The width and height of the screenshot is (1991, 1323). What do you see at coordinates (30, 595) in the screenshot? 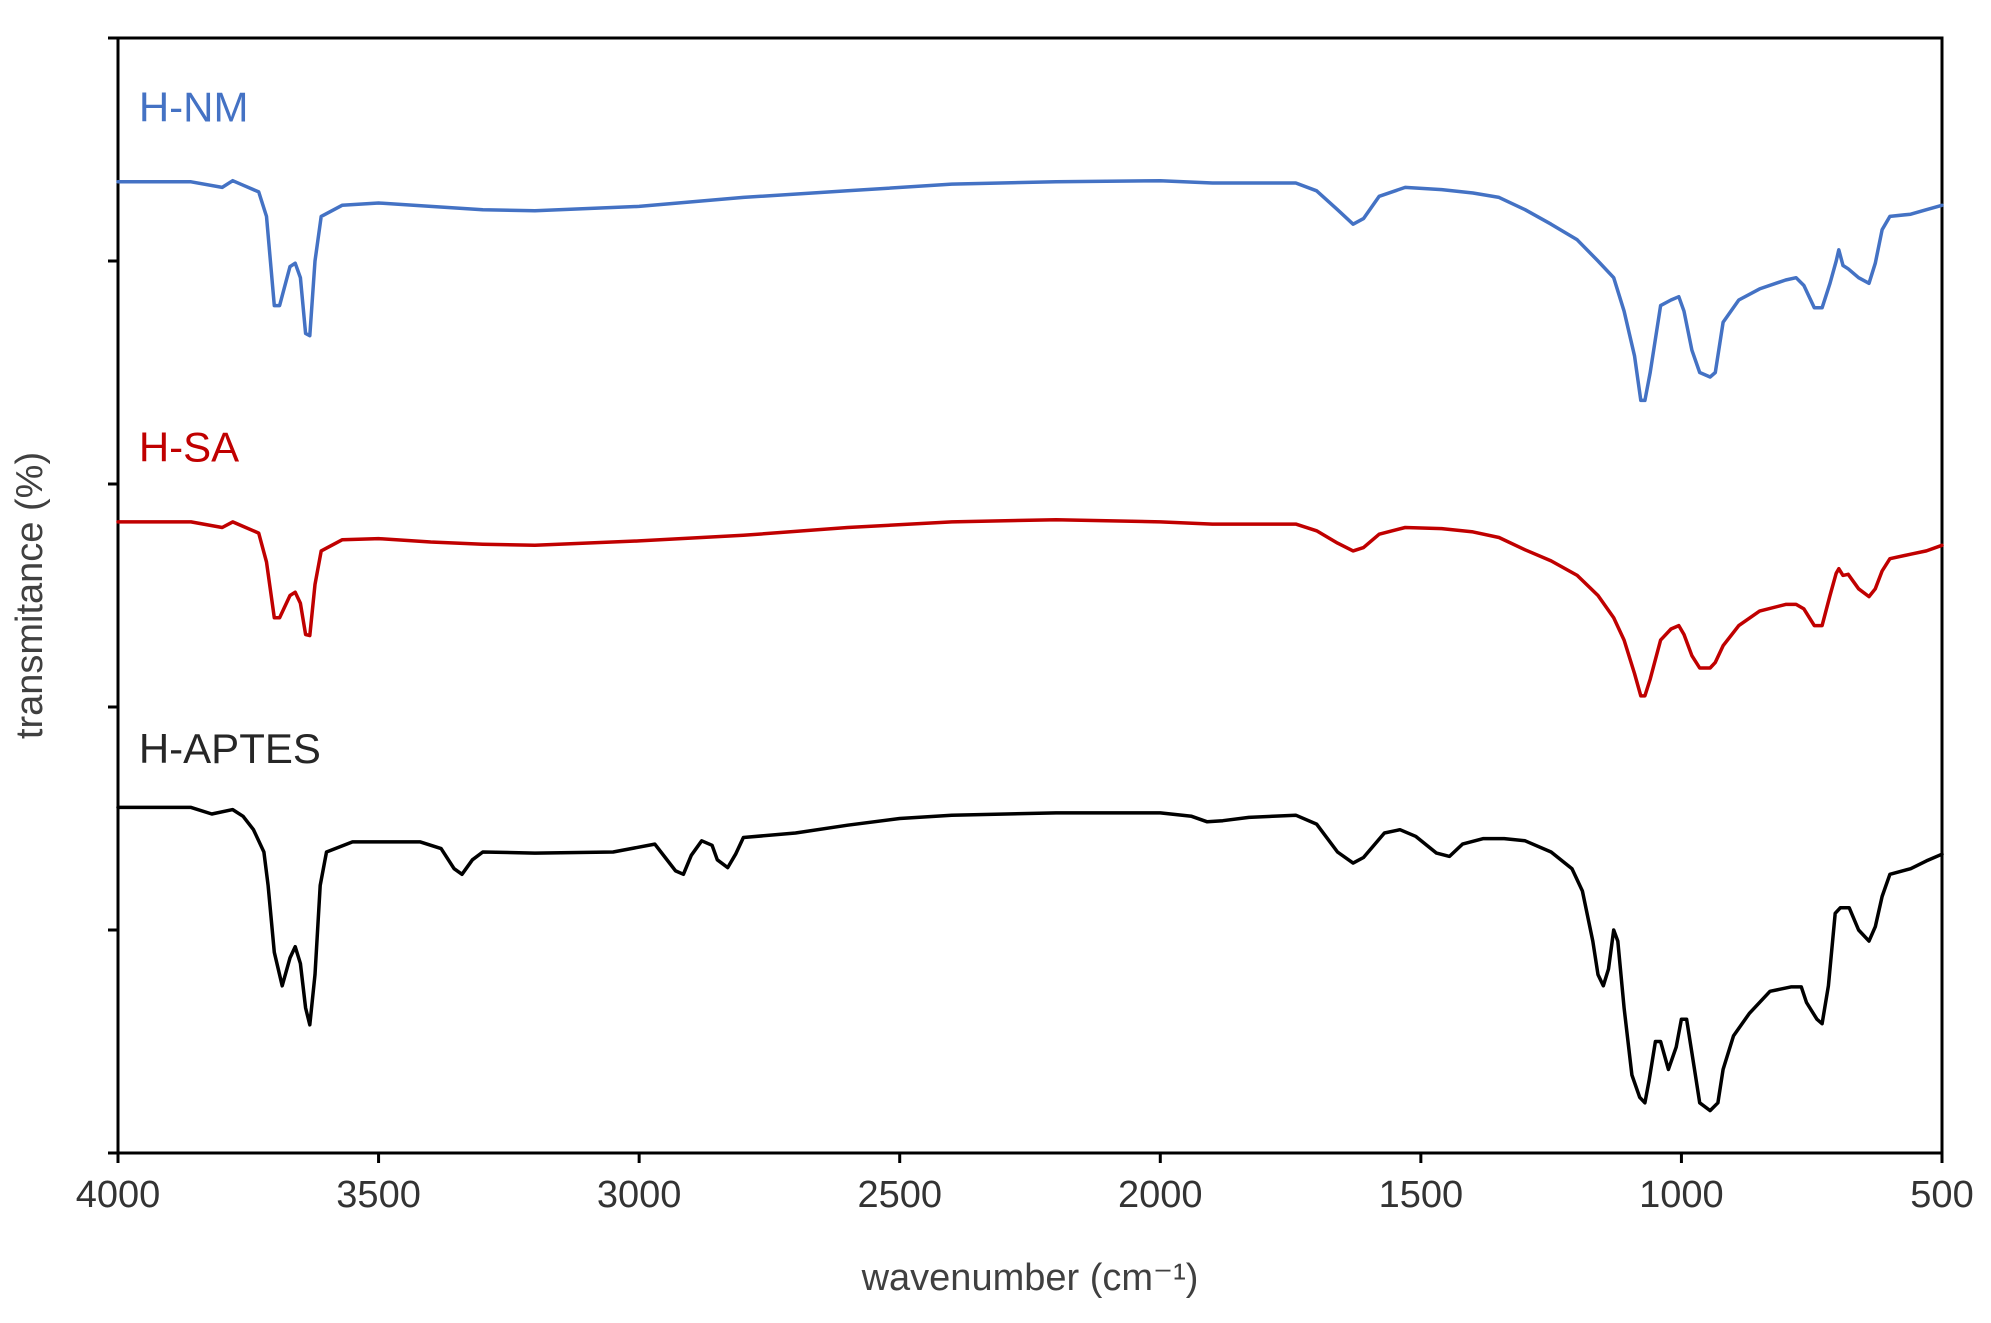
I see `y-axis-title: transmitance (%)` at bounding box center [30, 595].